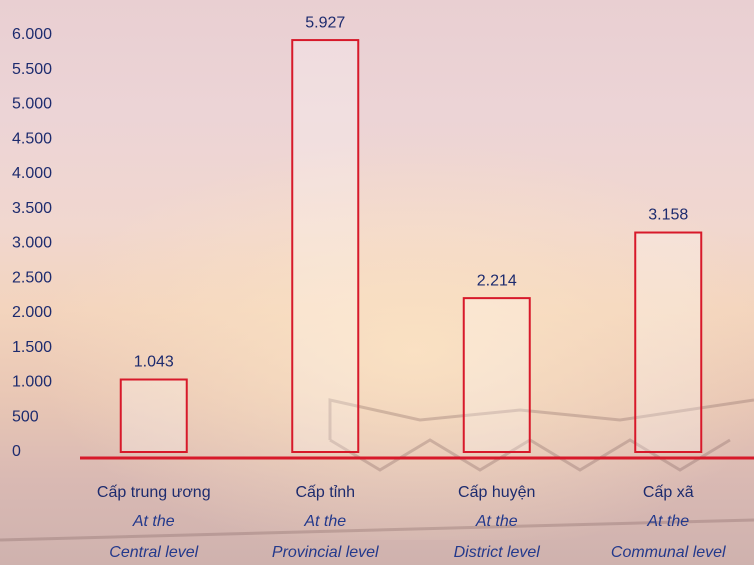 This screenshot has height=565, width=754. Describe the element at coordinates (496, 492) in the screenshot. I see `x-tick-label: Cấp huyện` at that location.